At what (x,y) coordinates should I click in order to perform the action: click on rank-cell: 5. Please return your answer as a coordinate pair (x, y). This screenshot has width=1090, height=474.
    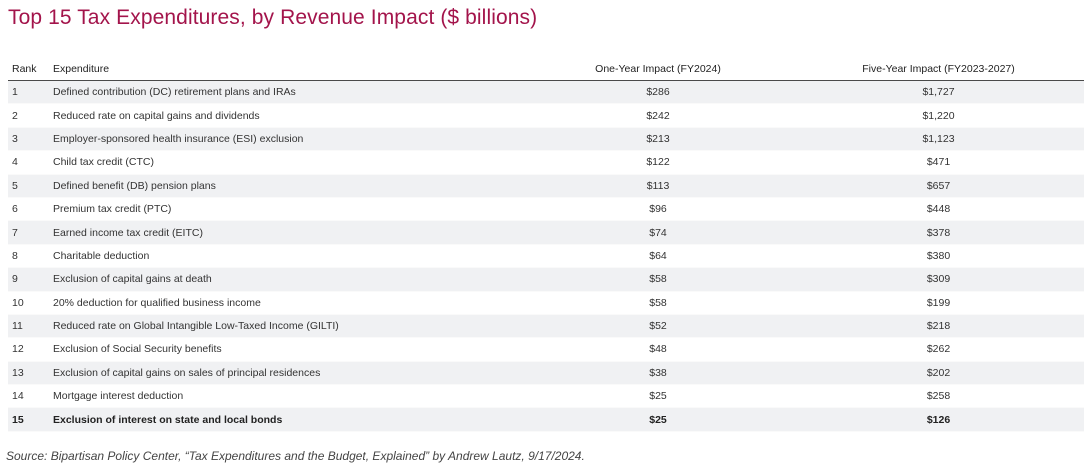
    Looking at the image, I should click on (30, 186).